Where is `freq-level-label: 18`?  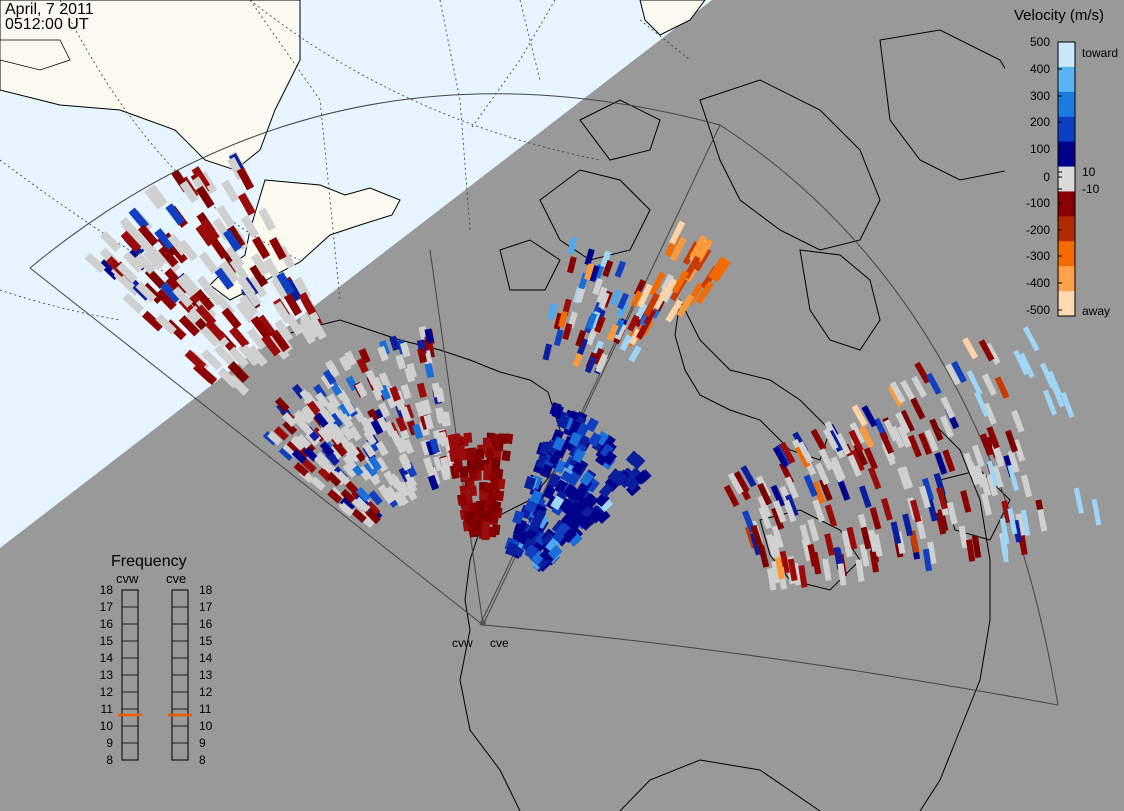
freq-level-label: 18 is located at coordinates (107, 590).